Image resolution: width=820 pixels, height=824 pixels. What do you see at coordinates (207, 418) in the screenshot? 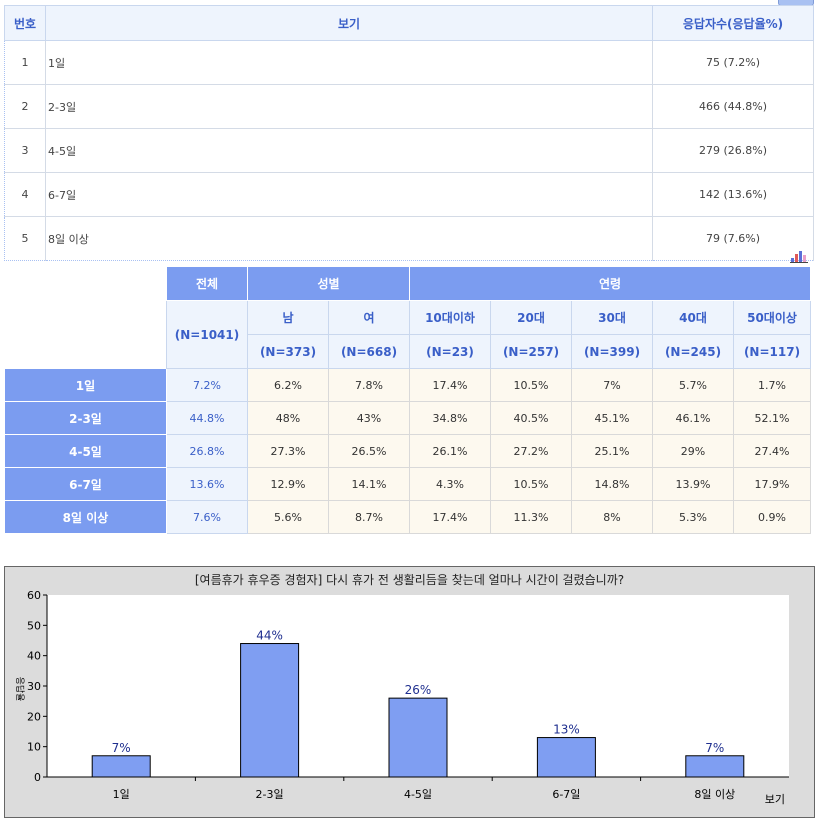
I see `crosstab-total-cell: 44.8%` at bounding box center [207, 418].